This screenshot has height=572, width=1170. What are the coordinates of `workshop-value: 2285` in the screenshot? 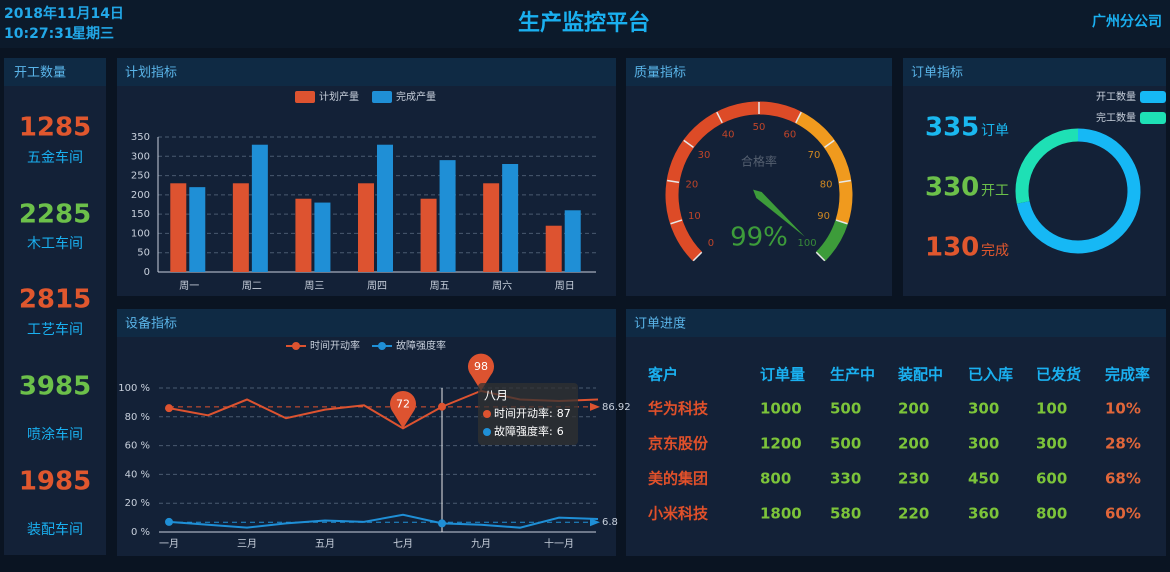 It's located at (55, 215).